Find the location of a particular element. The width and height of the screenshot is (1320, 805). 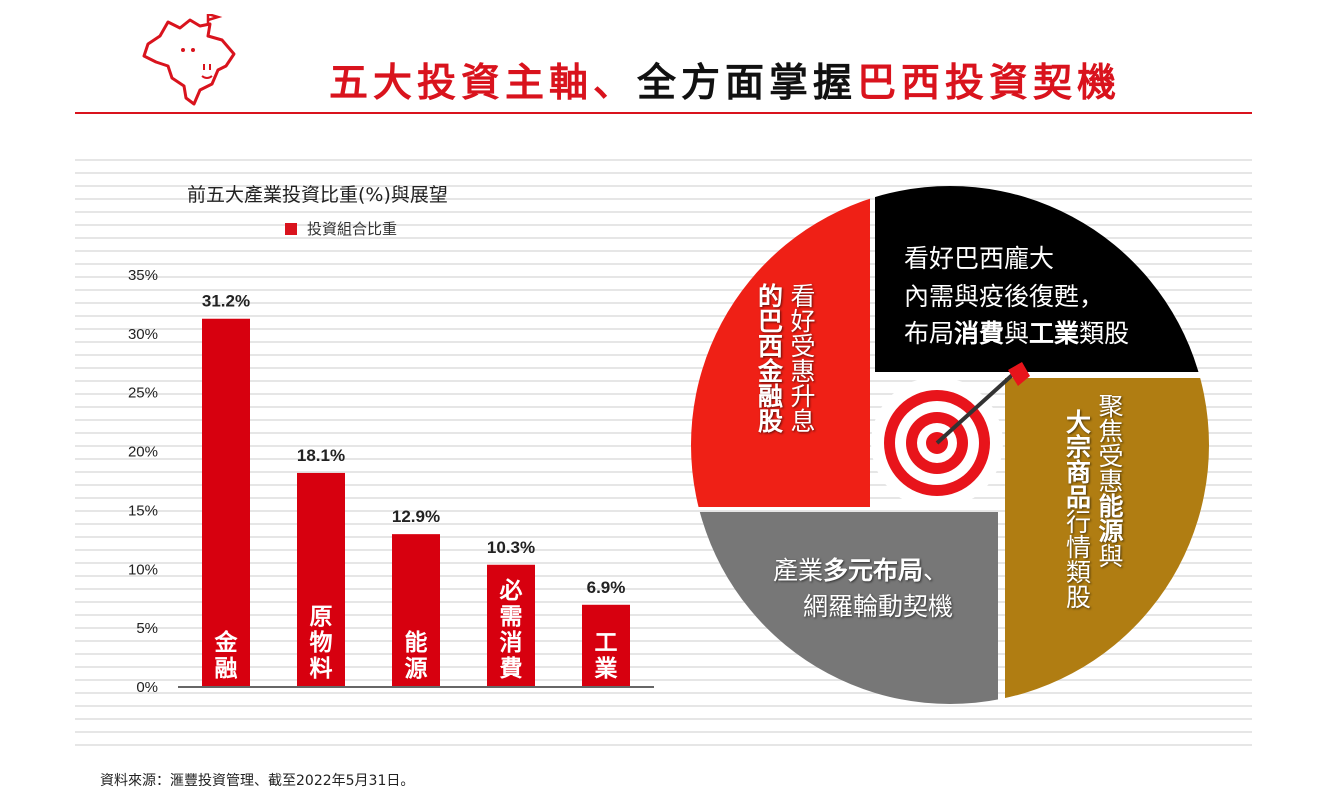

title-part-red: 五大投資主軸、 is located at coordinates (482, 83).